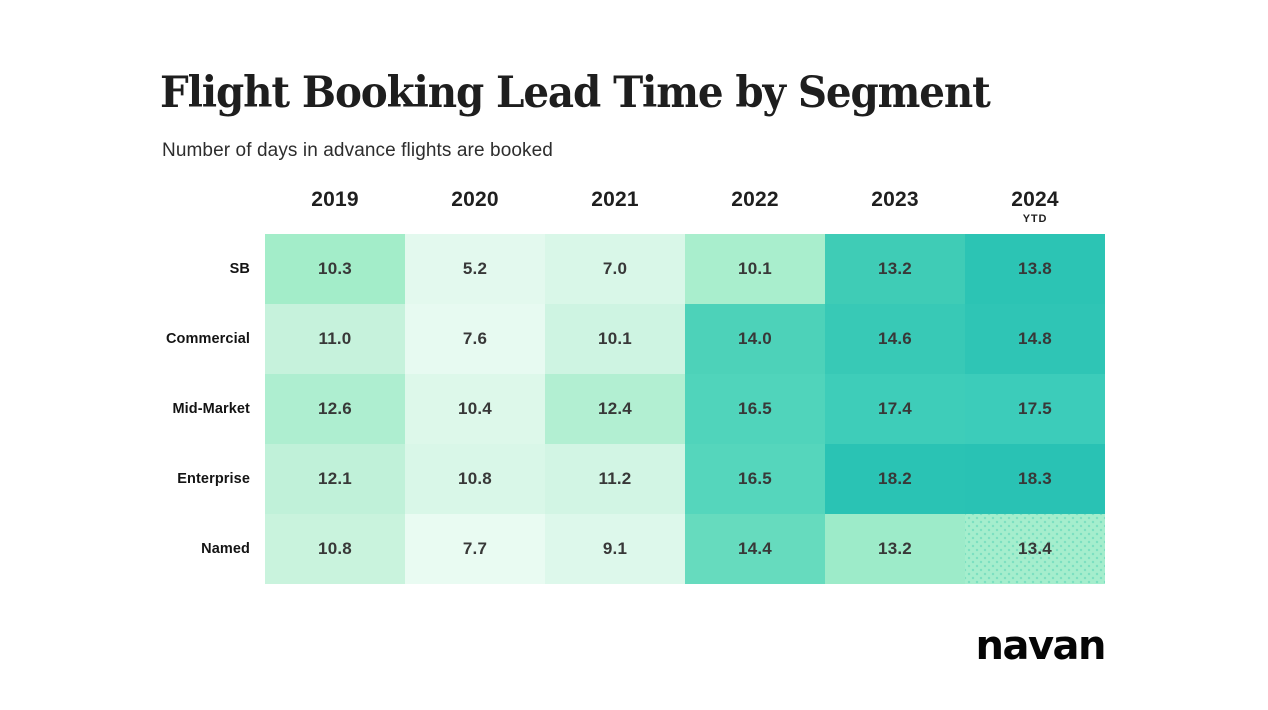 The height and width of the screenshot is (710, 1268). I want to click on column-year-label: 2020, so click(475, 199).